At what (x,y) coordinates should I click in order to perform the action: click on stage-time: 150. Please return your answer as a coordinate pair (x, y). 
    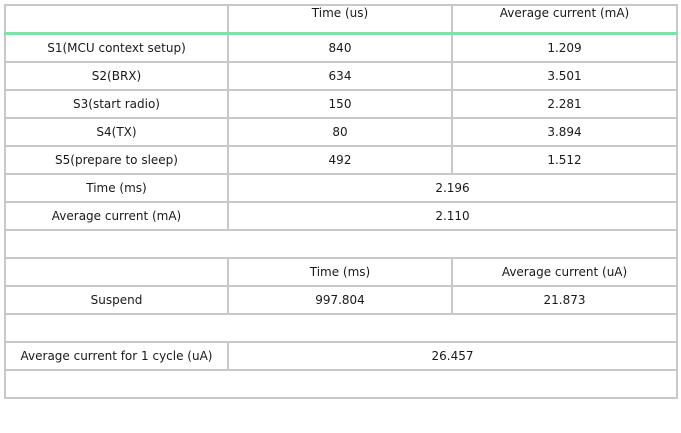
    Looking at the image, I should click on (340, 104).